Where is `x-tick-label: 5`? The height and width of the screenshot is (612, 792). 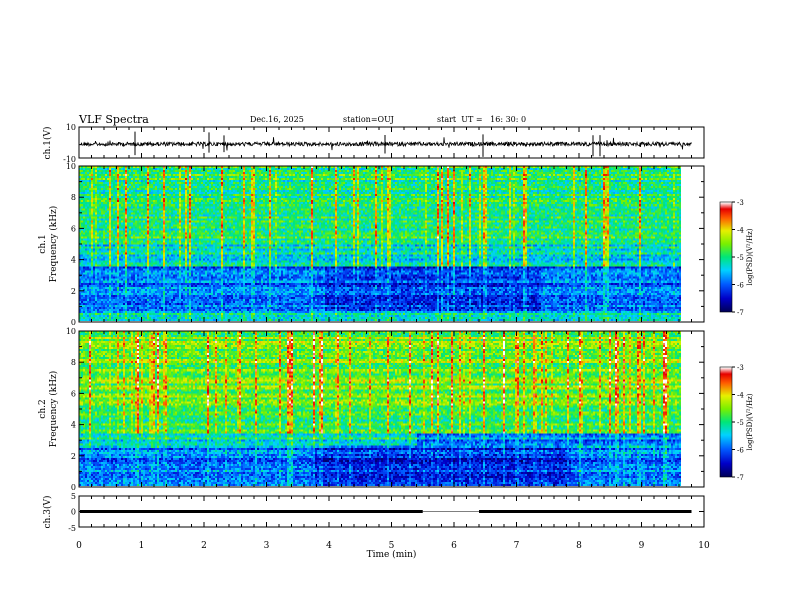 x-tick-label: 5 is located at coordinates (392, 546).